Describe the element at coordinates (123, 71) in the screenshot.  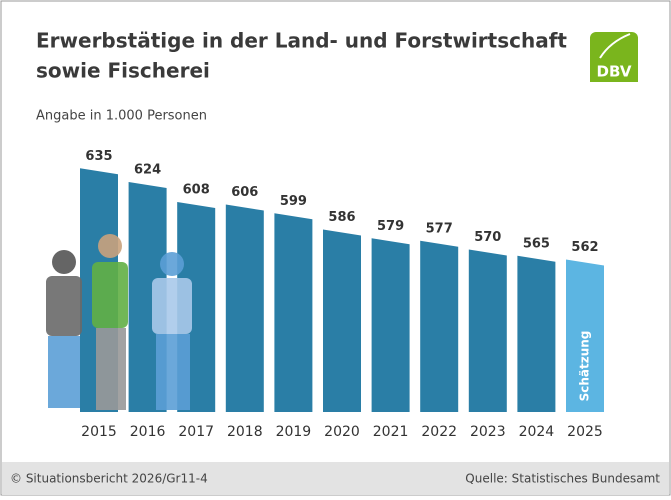
I see `chart-title: sowie Fischerei` at that location.